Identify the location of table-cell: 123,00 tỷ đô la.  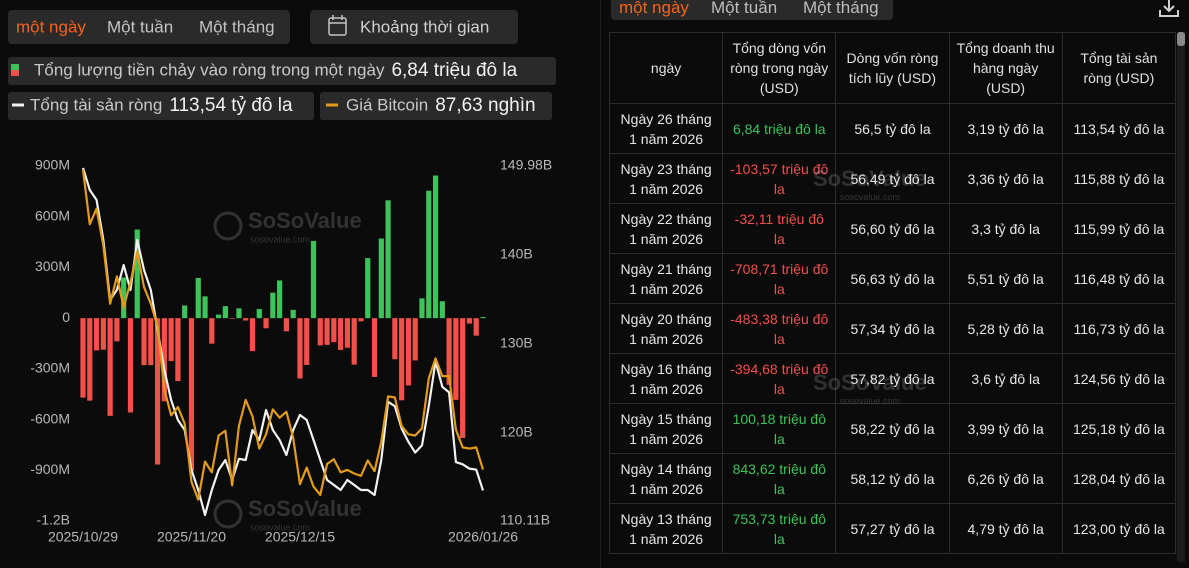
(1119, 528).